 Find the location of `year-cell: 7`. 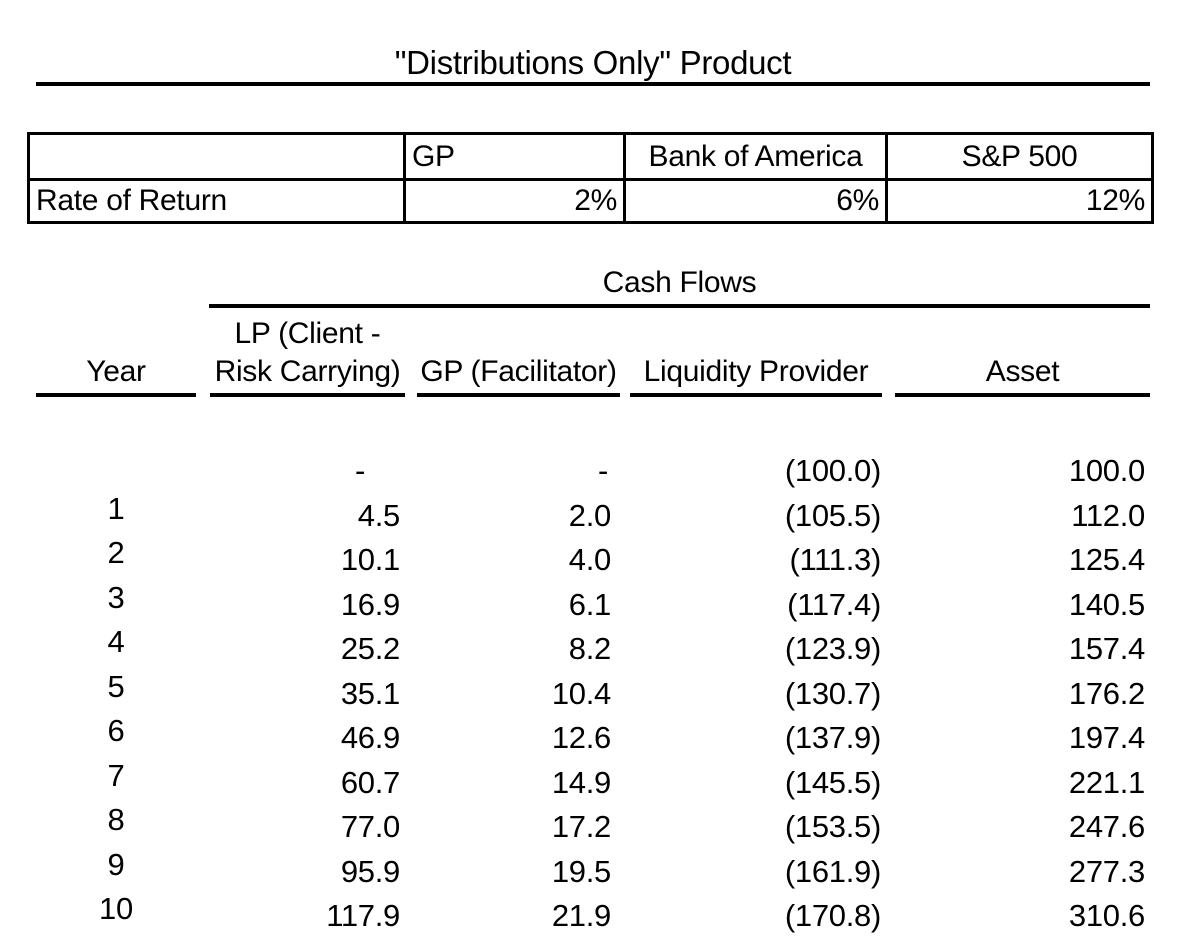

year-cell: 7 is located at coordinates (116, 775).